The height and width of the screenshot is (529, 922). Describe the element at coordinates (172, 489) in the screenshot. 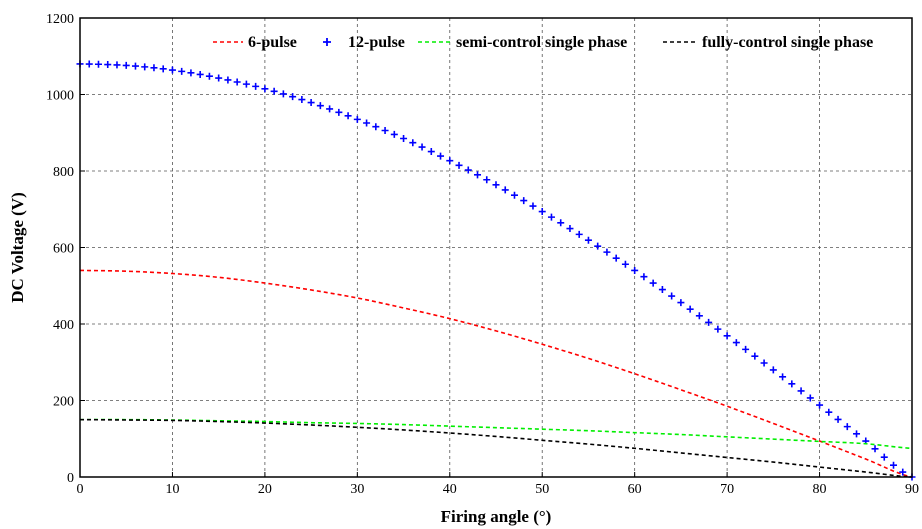

I see `x-tick-label: 10` at that location.